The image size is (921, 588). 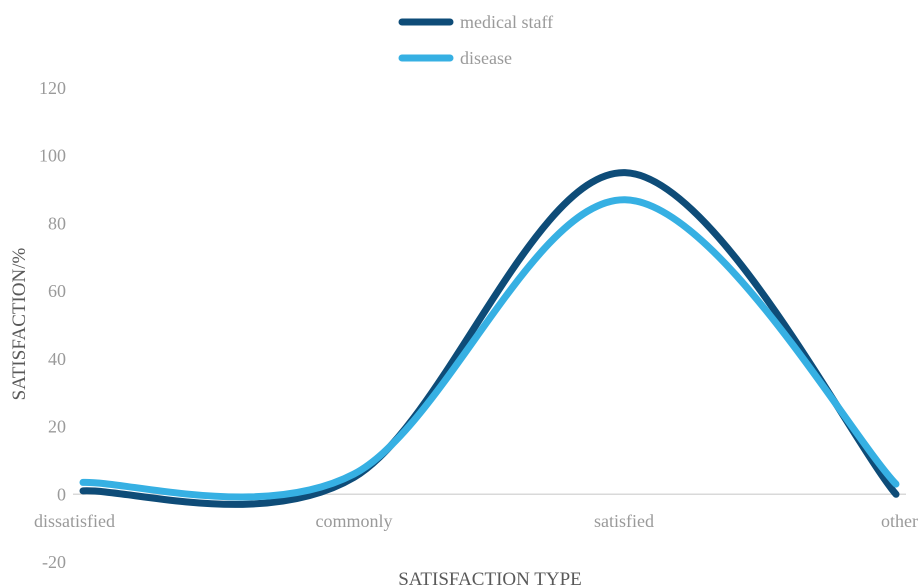 What do you see at coordinates (899, 521) in the screenshot?
I see `x-tick-label-other: other` at bounding box center [899, 521].